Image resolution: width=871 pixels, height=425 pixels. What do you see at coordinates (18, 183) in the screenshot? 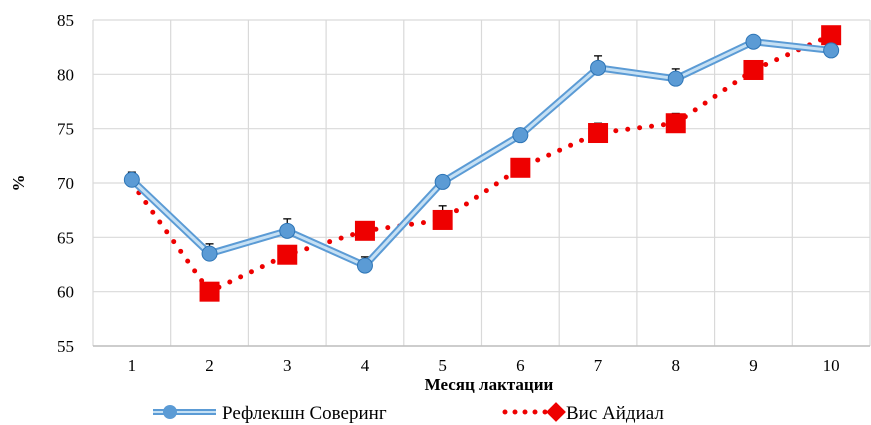
I see `y-axis-label: %` at bounding box center [18, 183].